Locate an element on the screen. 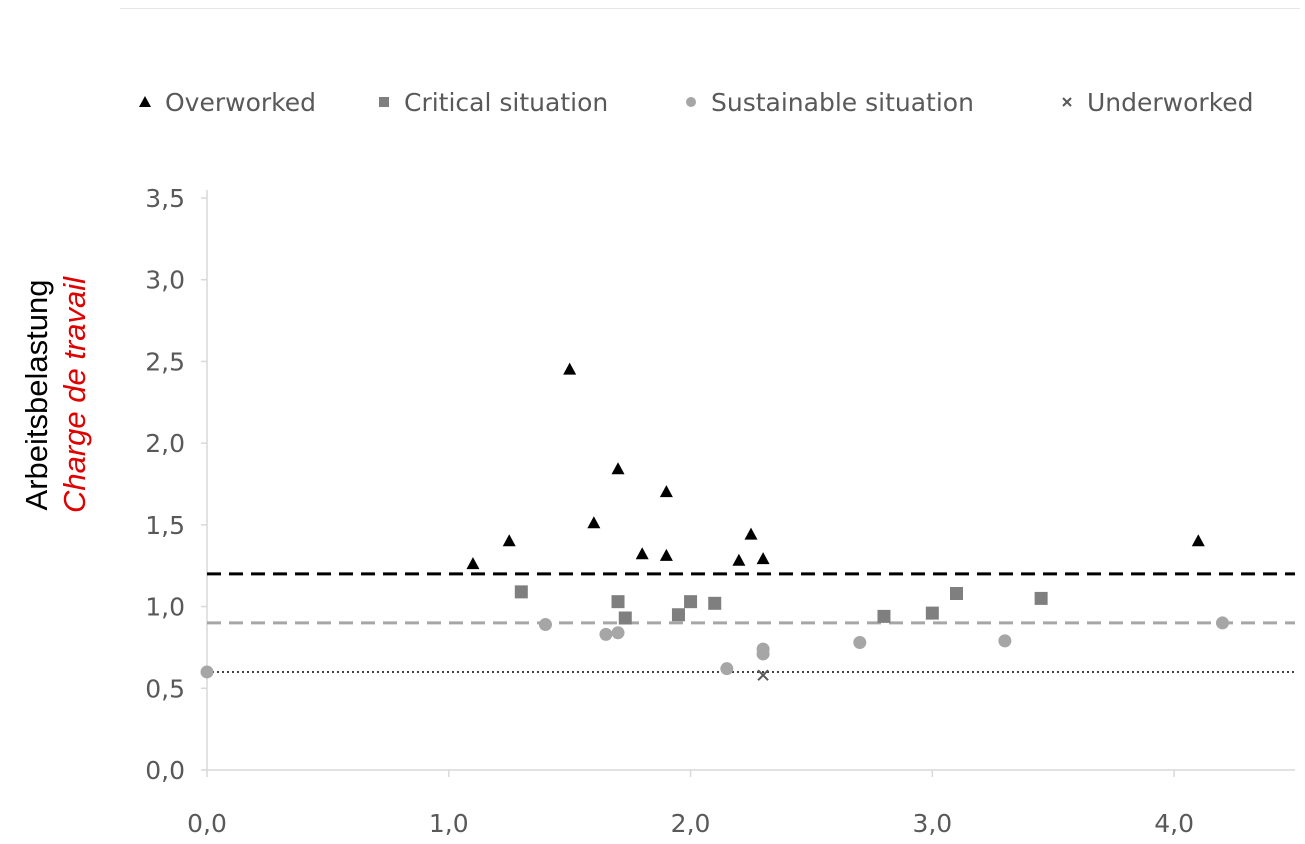  legend-item-underworked: Underworked is located at coordinates (1154, 102).